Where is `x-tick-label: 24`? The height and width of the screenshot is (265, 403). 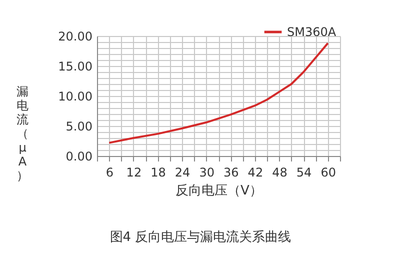
x-tick-label: 24 is located at coordinates (182, 173).